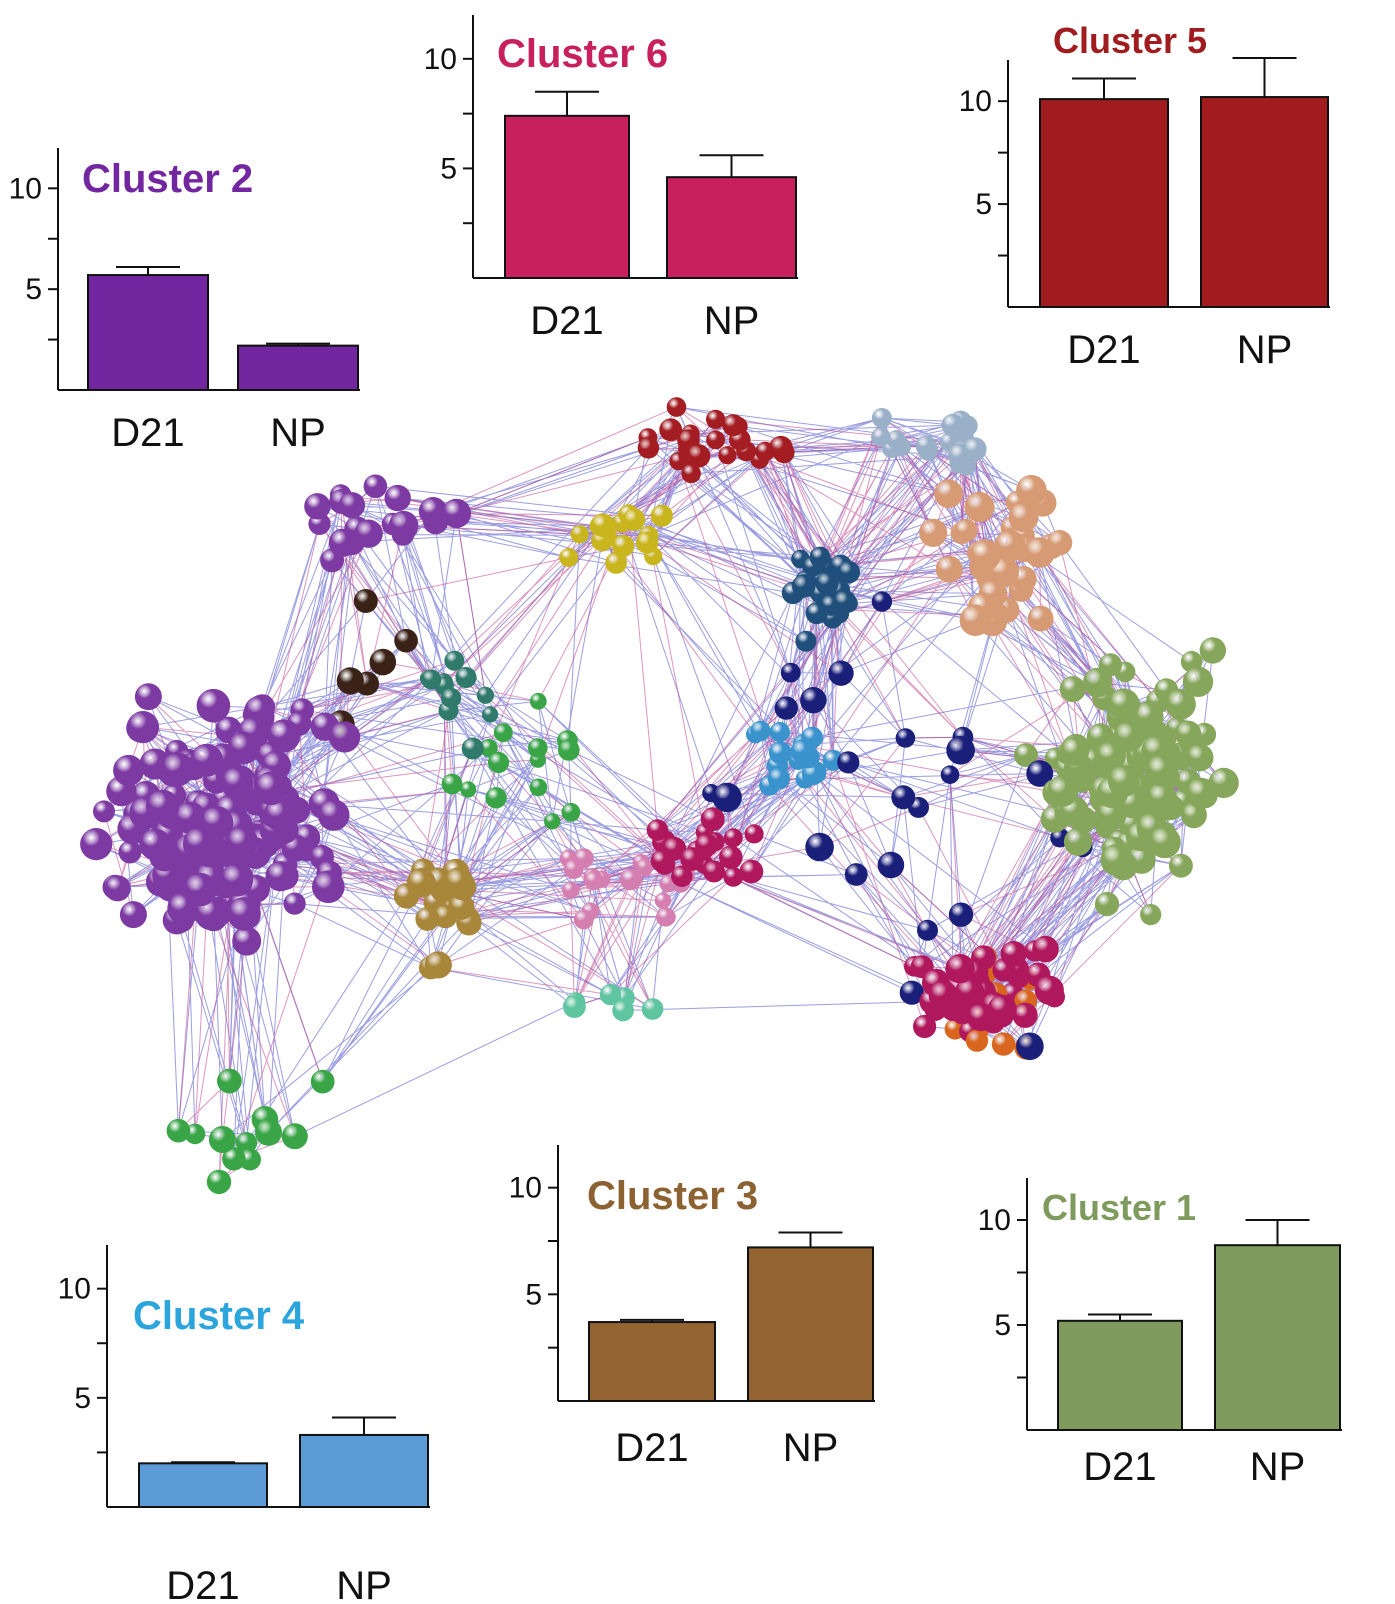 The width and height of the screenshot is (1395, 1604). I want to click on cluster-1-bar-chart: 5 10 D21 NP Cluster 1, so click(1160, 1333).